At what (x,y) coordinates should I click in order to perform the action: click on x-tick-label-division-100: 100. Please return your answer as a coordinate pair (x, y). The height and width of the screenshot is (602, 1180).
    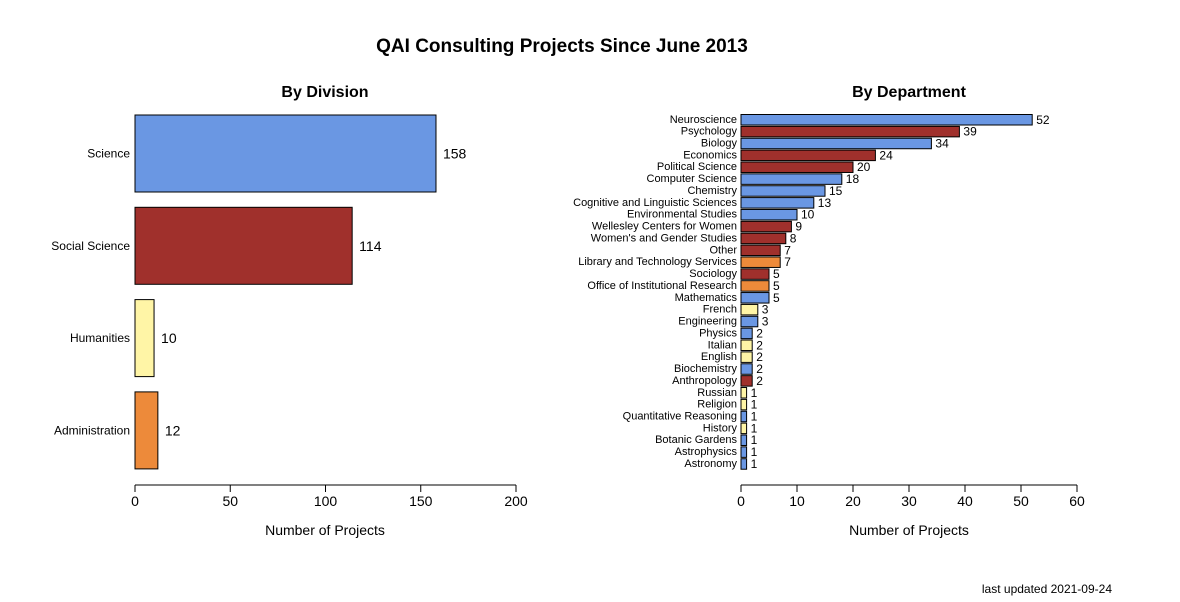
    Looking at the image, I should click on (326, 501).